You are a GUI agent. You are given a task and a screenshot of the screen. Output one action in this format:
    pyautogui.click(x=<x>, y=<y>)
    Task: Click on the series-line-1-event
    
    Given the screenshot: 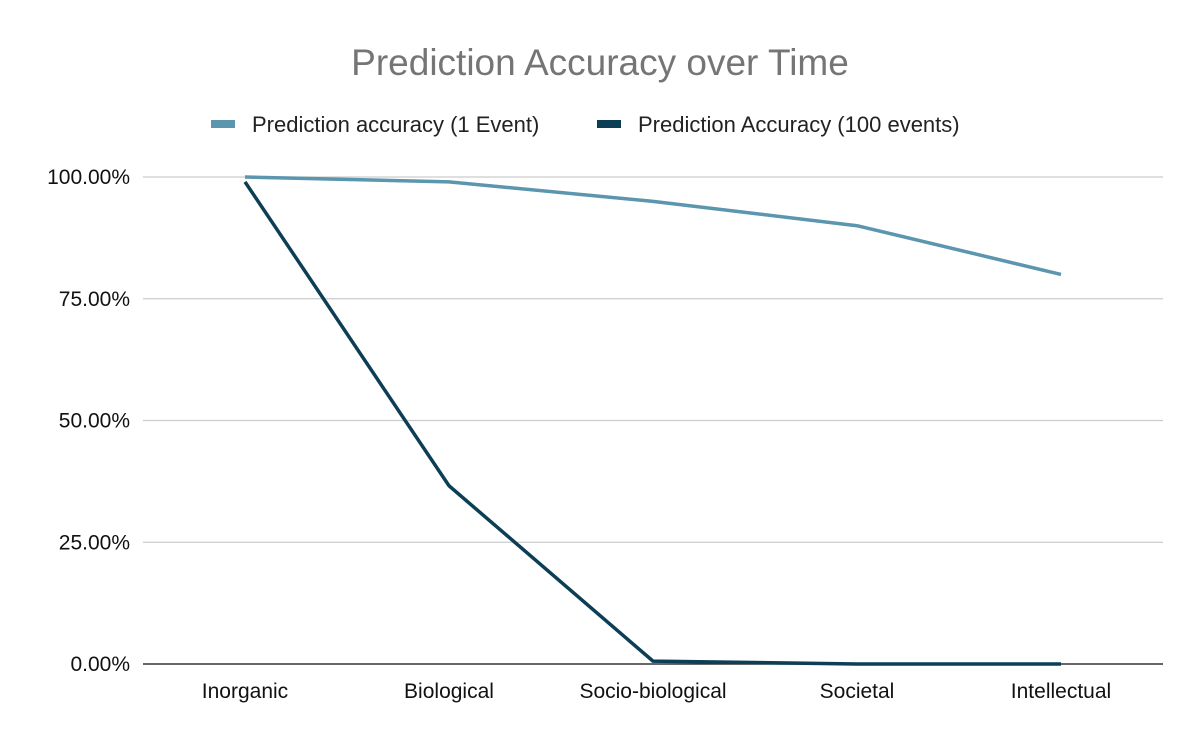 What is the action you would take?
    pyautogui.click(x=653, y=226)
    